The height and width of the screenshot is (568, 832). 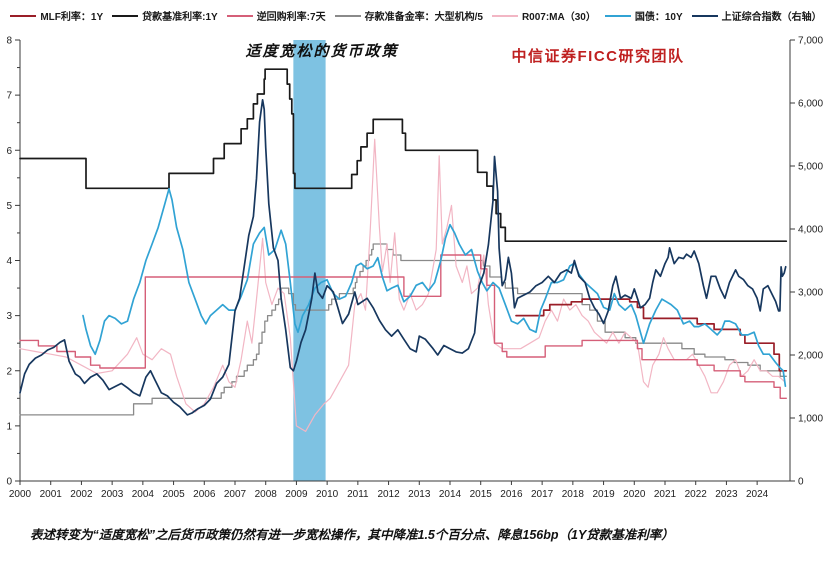 What do you see at coordinates (573, 494) in the screenshot?
I see `x-tick-label: 2018` at bounding box center [573, 494].